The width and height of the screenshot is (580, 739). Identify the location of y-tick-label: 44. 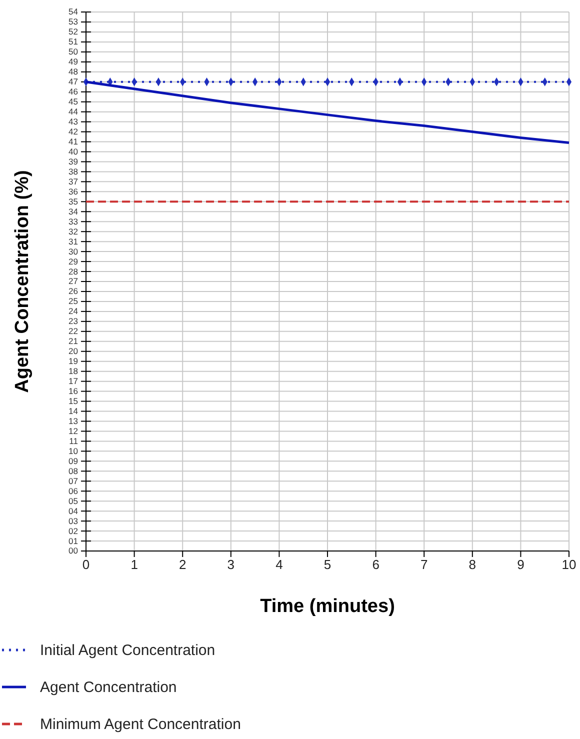
(73, 111).